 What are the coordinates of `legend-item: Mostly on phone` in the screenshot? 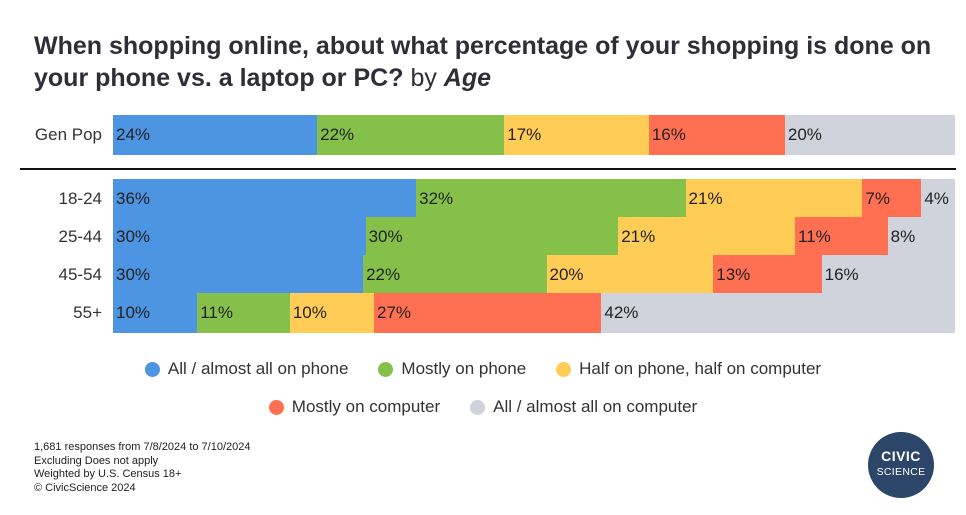 It's located at (452, 369).